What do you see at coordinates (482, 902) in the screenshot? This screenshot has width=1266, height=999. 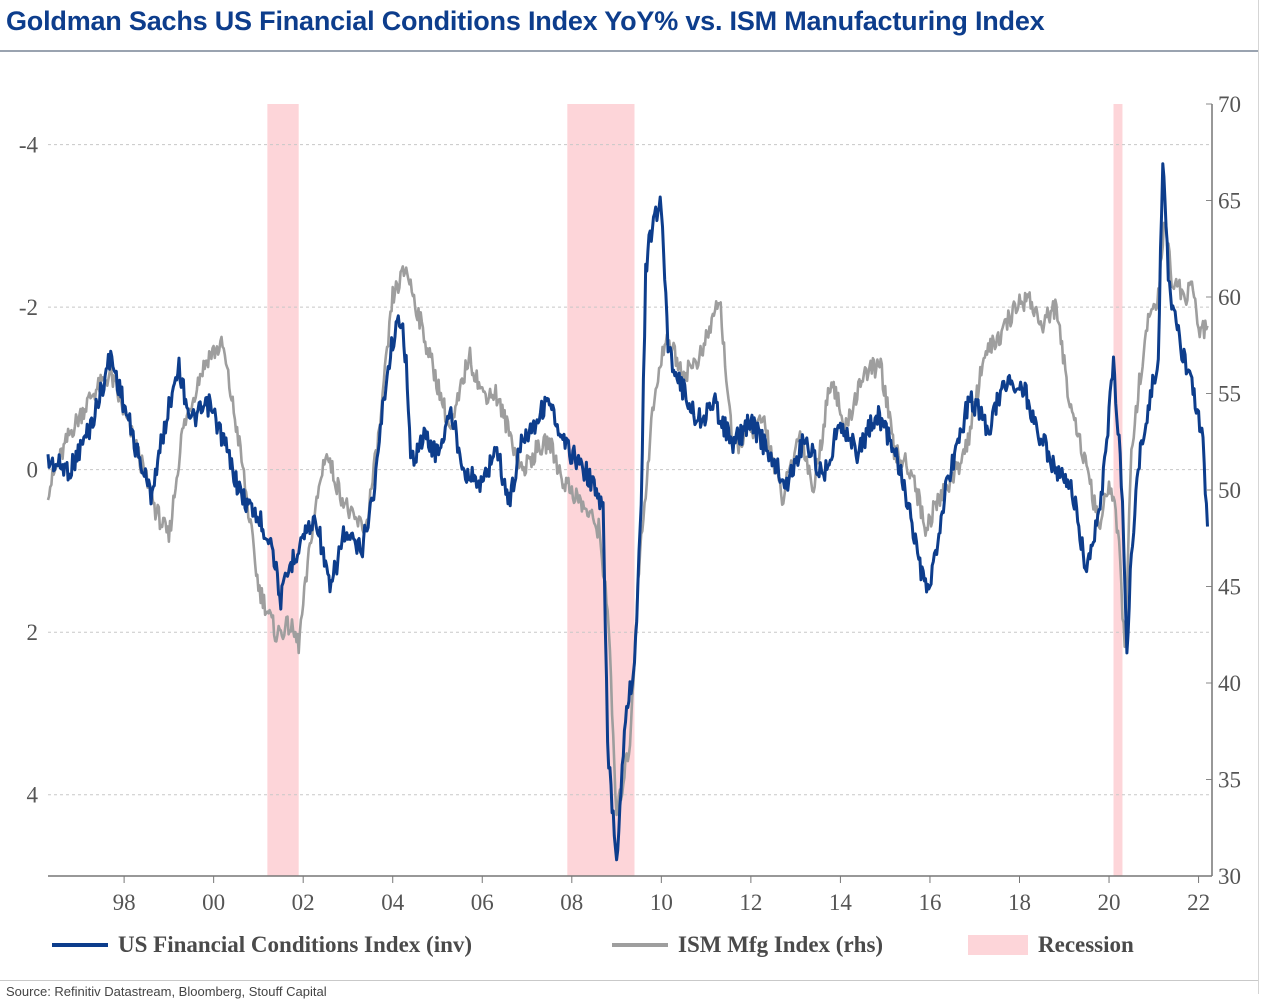 I see `x-tick-label: 06` at bounding box center [482, 902].